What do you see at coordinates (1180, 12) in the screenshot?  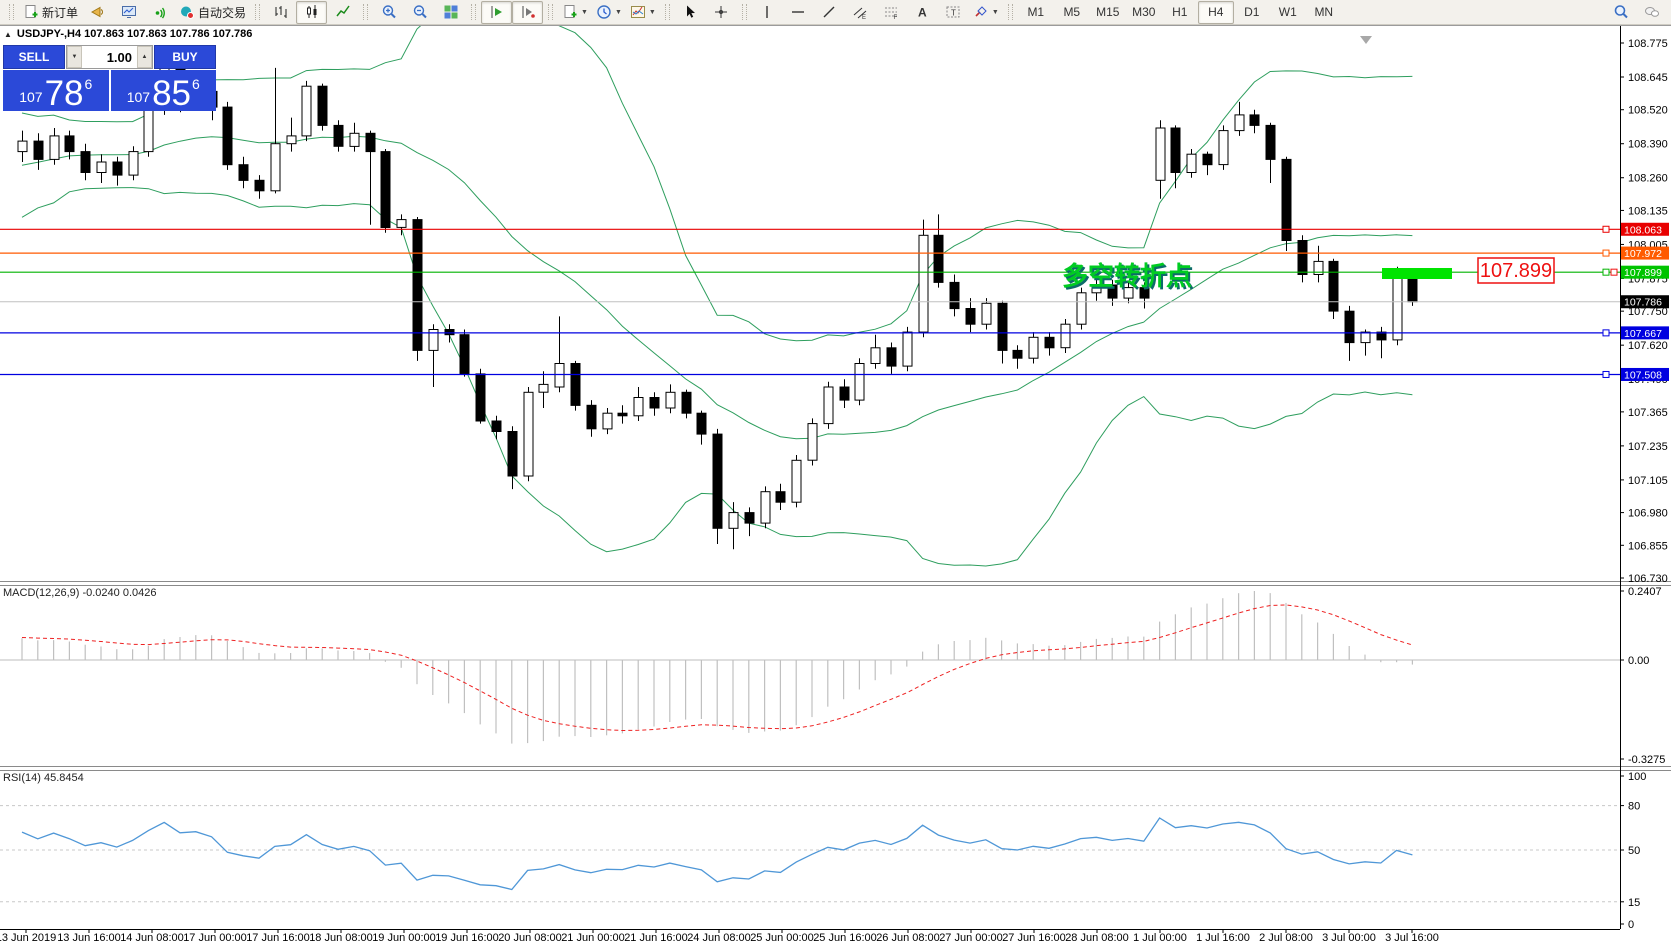 I see `timeframe-h1-button: H1` at bounding box center [1180, 12].